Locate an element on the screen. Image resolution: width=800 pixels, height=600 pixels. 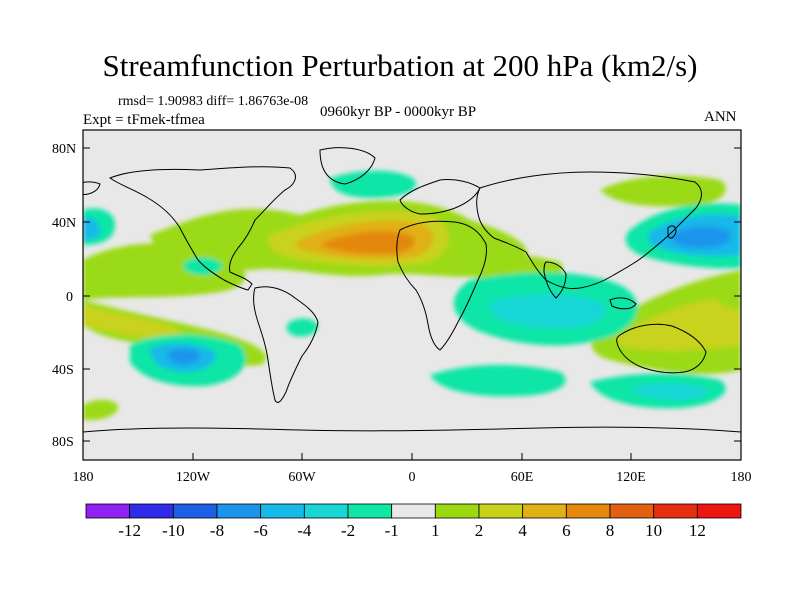
lon-label-120w: 120W is located at coordinates (193, 477).